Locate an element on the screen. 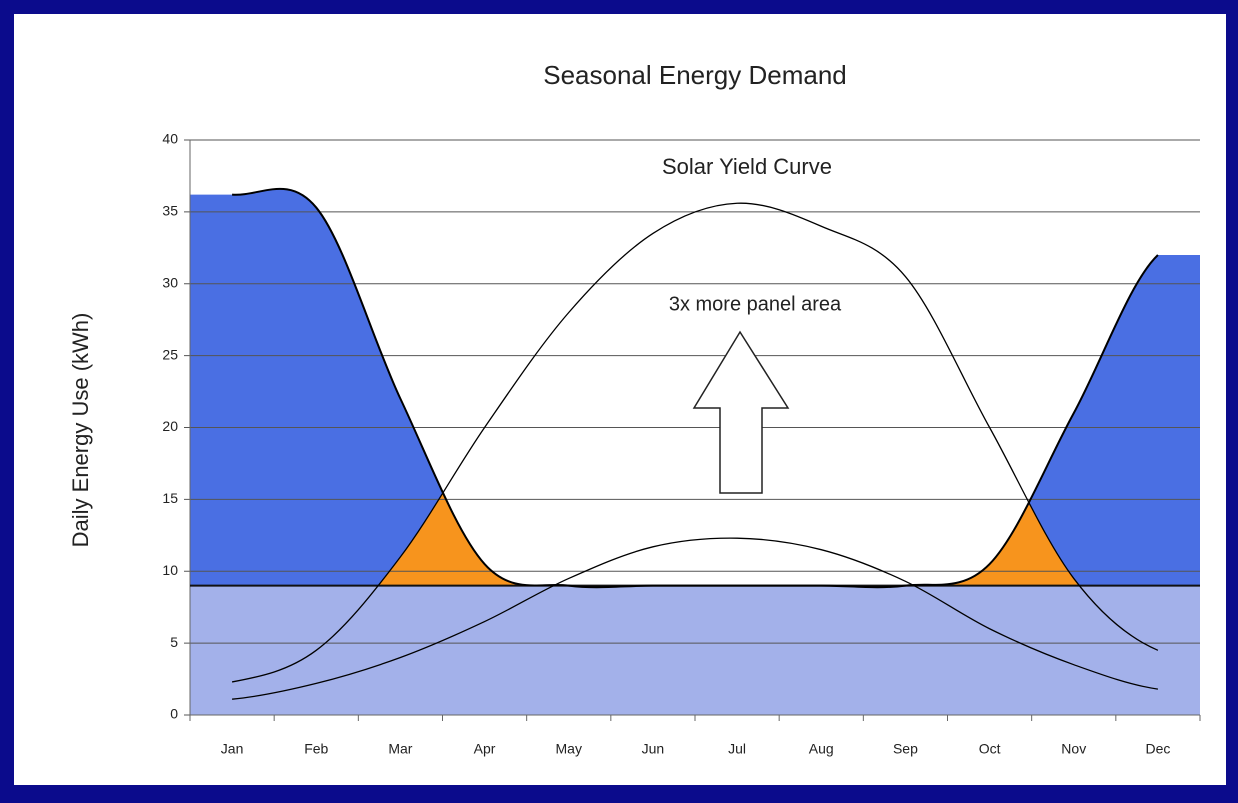  y-tick-label: 15 is located at coordinates (170, 498).